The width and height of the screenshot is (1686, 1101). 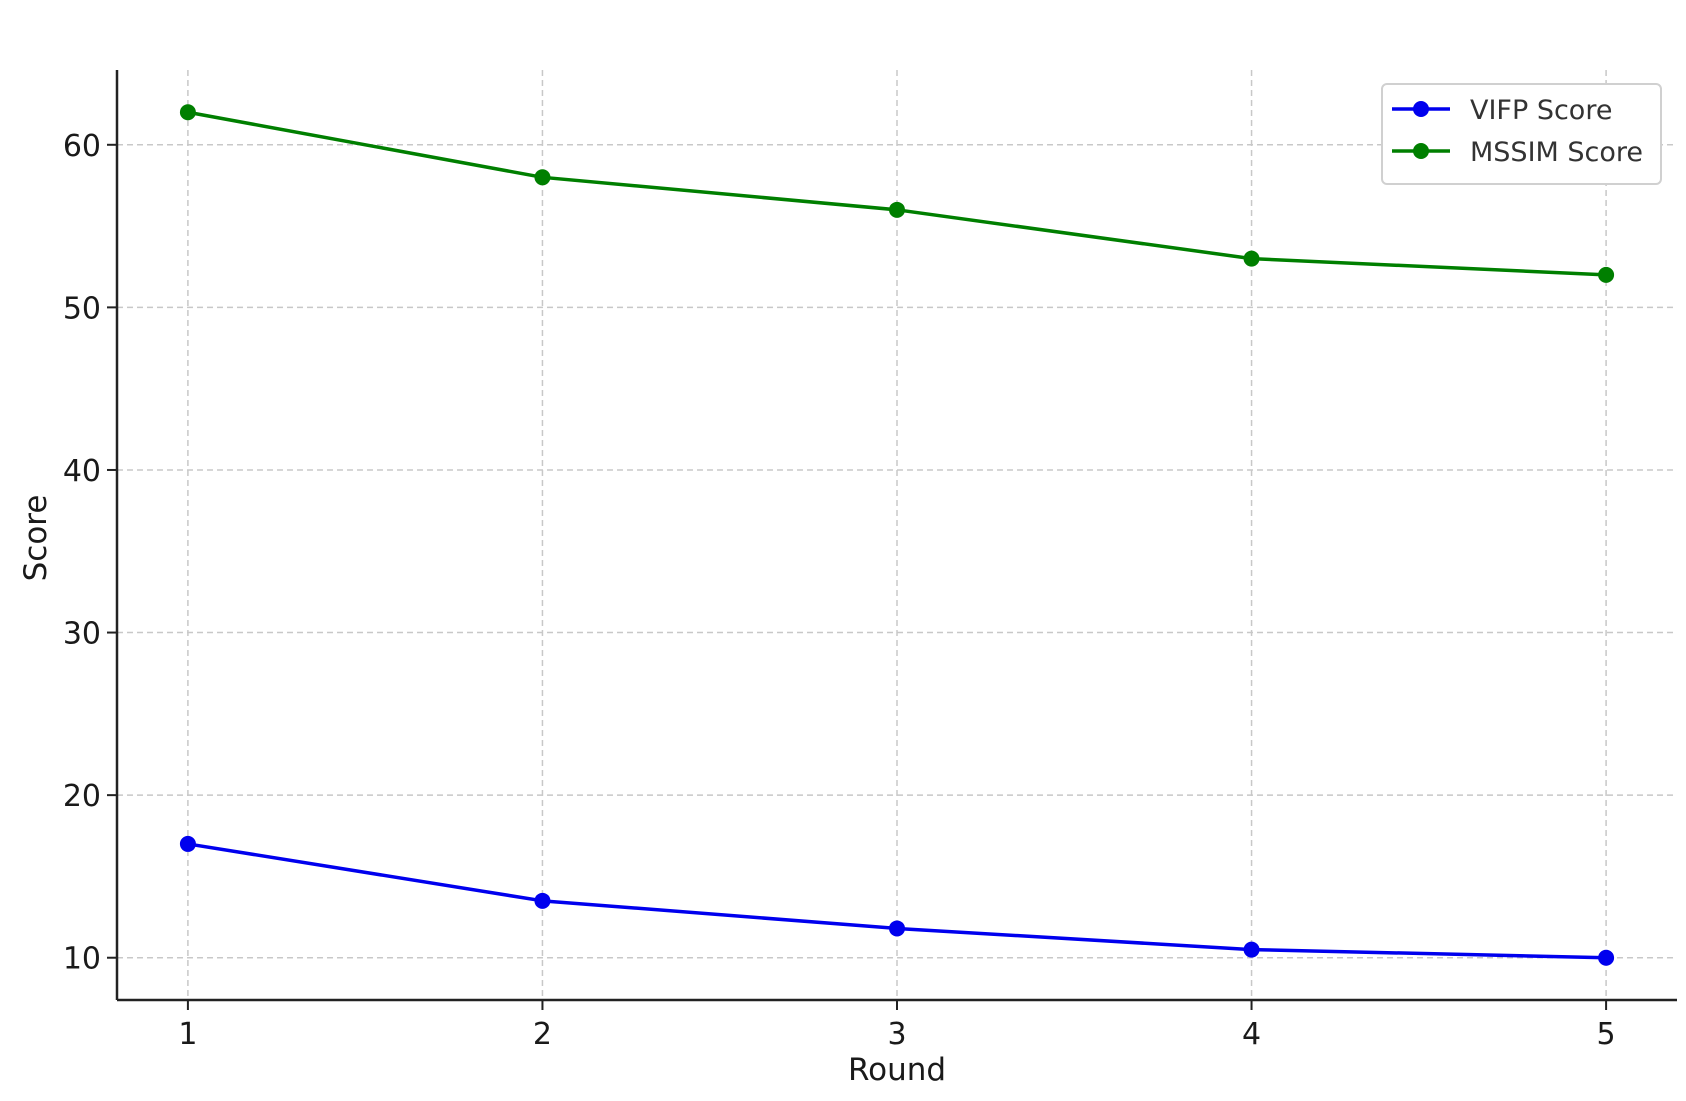 I want to click on x-tick-label: 2, so click(x=542, y=1034).